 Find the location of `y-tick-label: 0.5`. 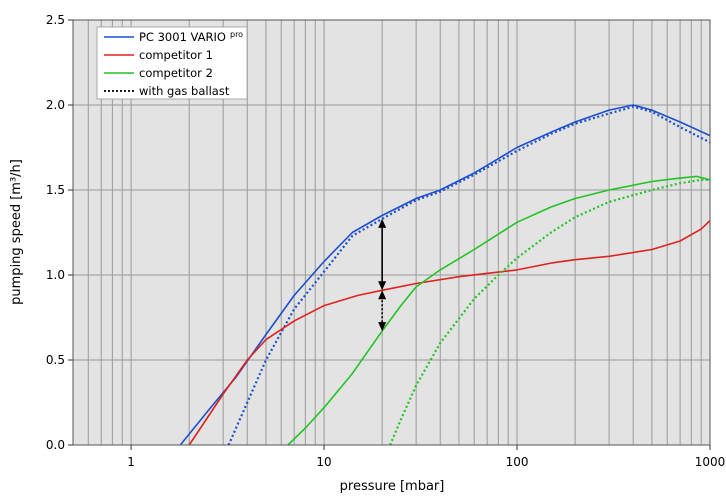

y-tick-label: 0.5 is located at coordinates (55, 360).